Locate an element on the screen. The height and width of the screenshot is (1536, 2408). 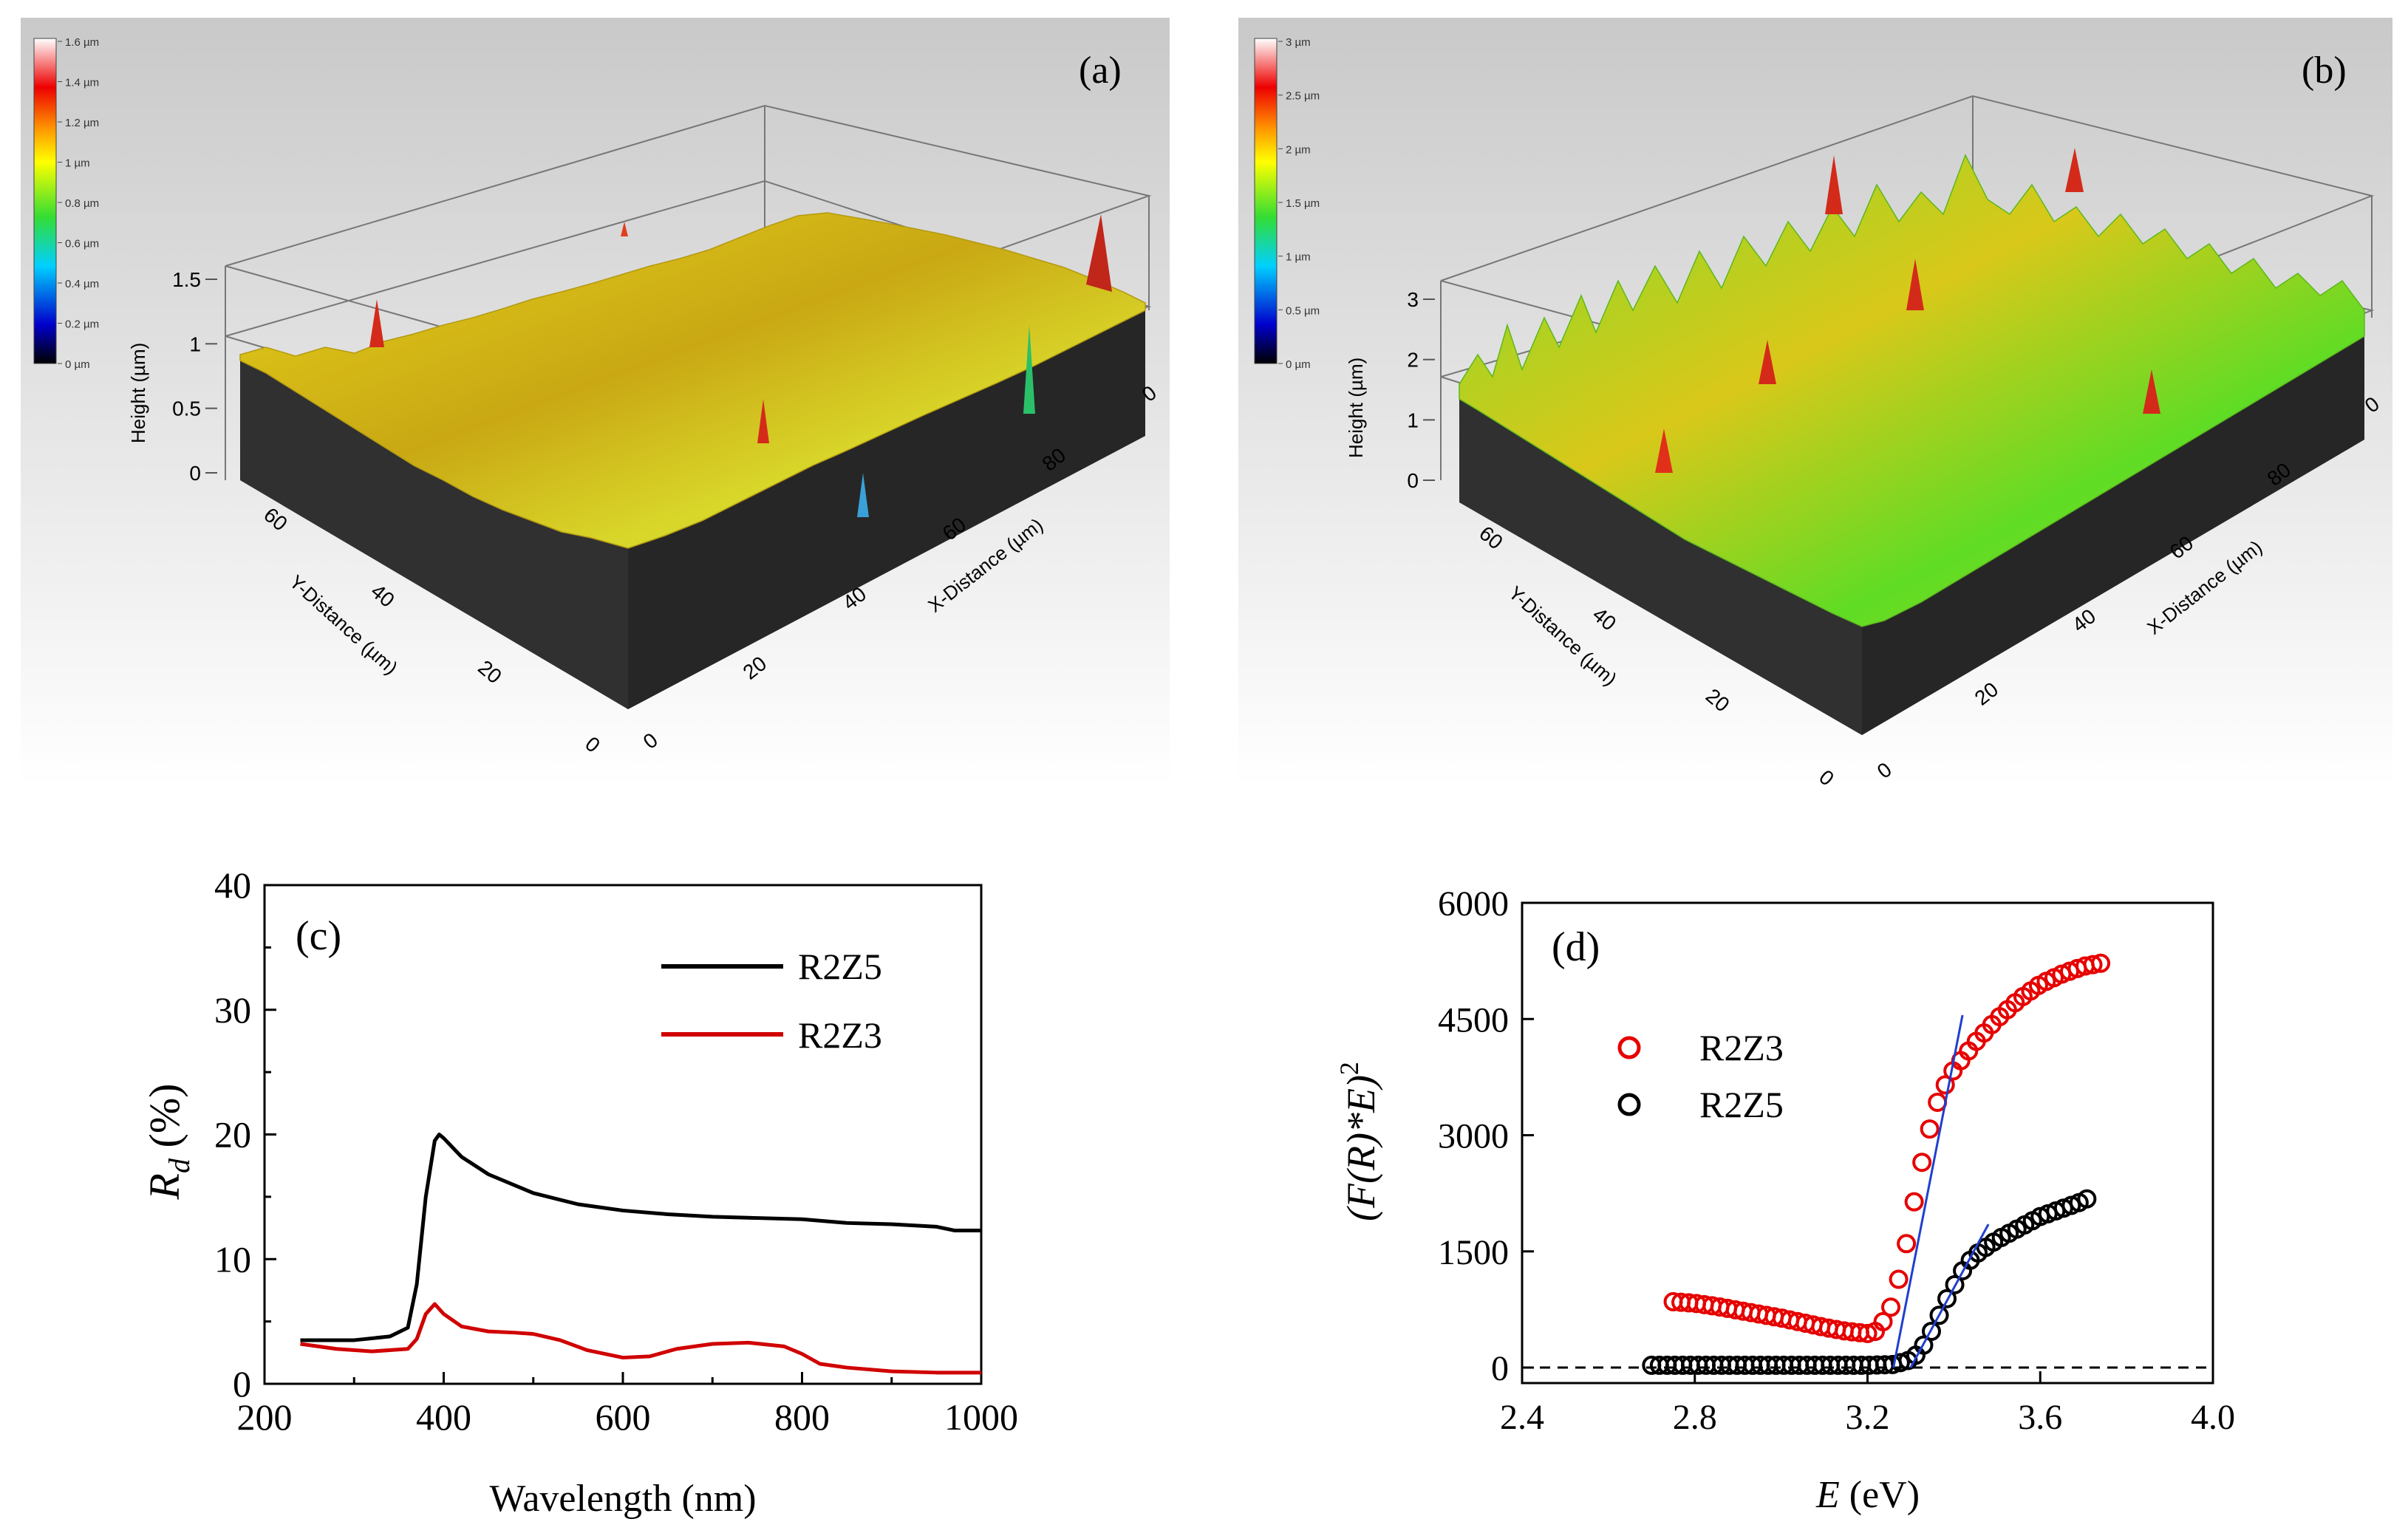
panel-c-y-label: Rd (%) is located at coordinates (168, 1142).